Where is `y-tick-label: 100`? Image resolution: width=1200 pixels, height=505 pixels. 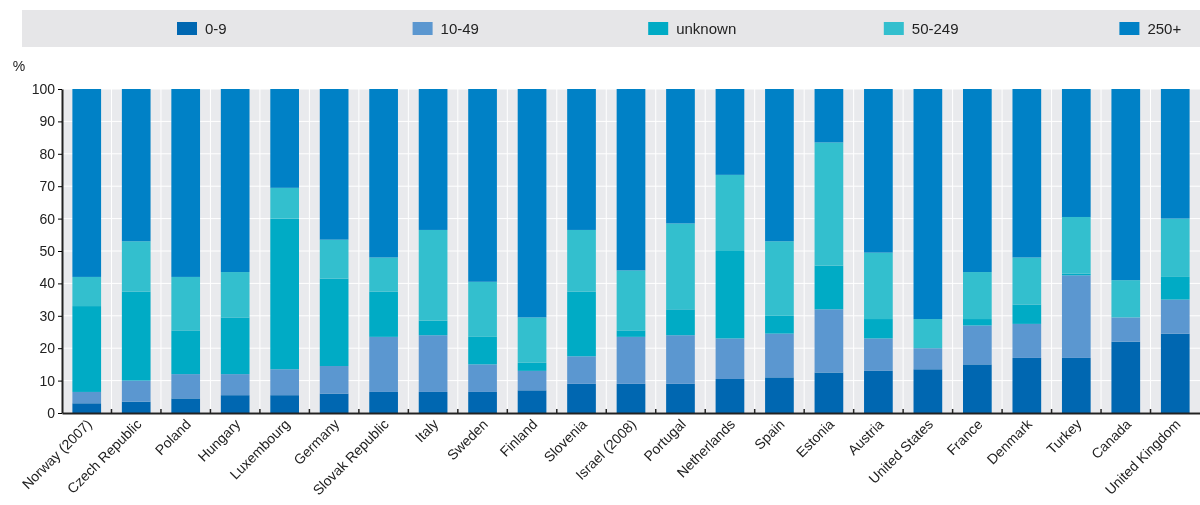 y-tick-label: 100 is located at coordinates (43, 88).